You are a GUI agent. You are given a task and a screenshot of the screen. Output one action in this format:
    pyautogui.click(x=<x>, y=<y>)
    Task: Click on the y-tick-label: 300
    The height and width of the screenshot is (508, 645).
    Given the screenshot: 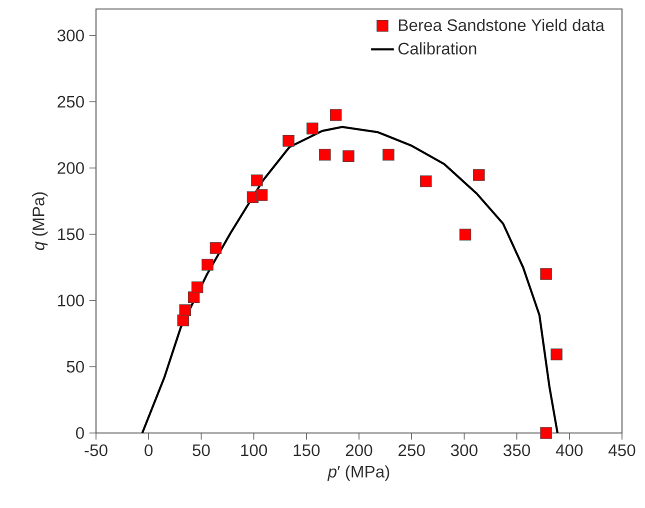 What is the action you would take?
    pyautogui.click(x=70, y=36)
    